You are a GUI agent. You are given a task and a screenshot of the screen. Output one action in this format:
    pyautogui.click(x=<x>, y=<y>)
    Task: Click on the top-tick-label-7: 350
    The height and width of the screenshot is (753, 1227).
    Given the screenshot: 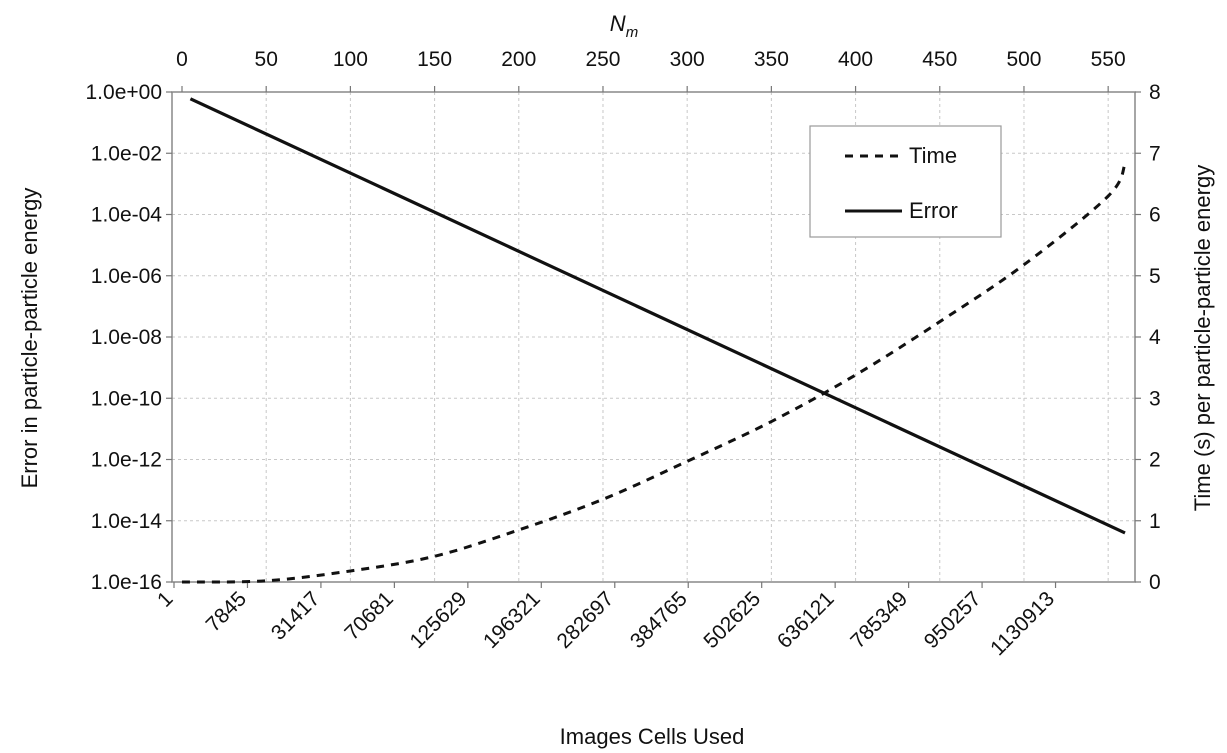 What is the action you would take?
    pyautogui.click(x=771, y=59)
    